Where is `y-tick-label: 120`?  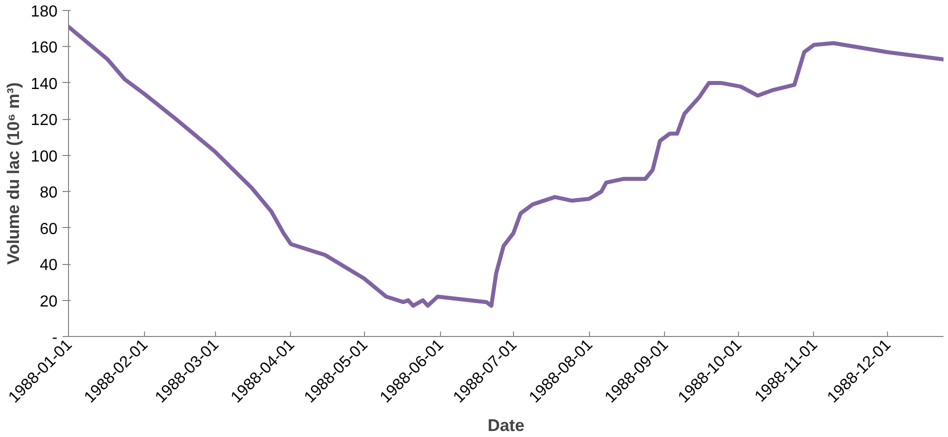
y-tick-label: 120 is located at coordinates (44, 121).